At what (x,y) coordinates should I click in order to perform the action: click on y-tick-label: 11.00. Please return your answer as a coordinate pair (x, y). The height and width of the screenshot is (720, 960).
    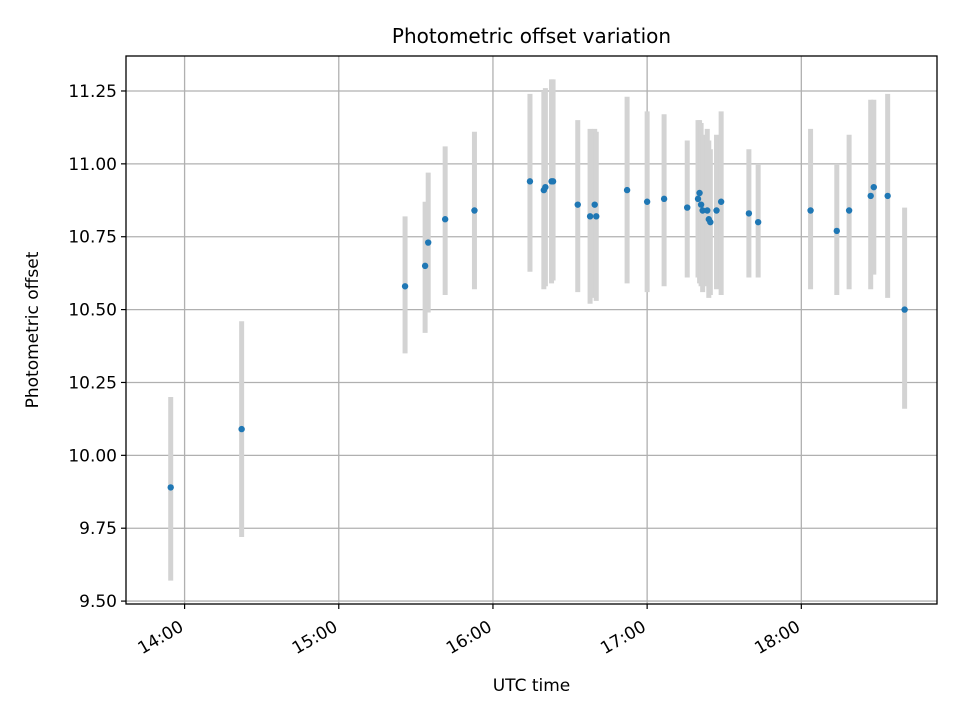
    Looking at the image, I should click on (92, 165).